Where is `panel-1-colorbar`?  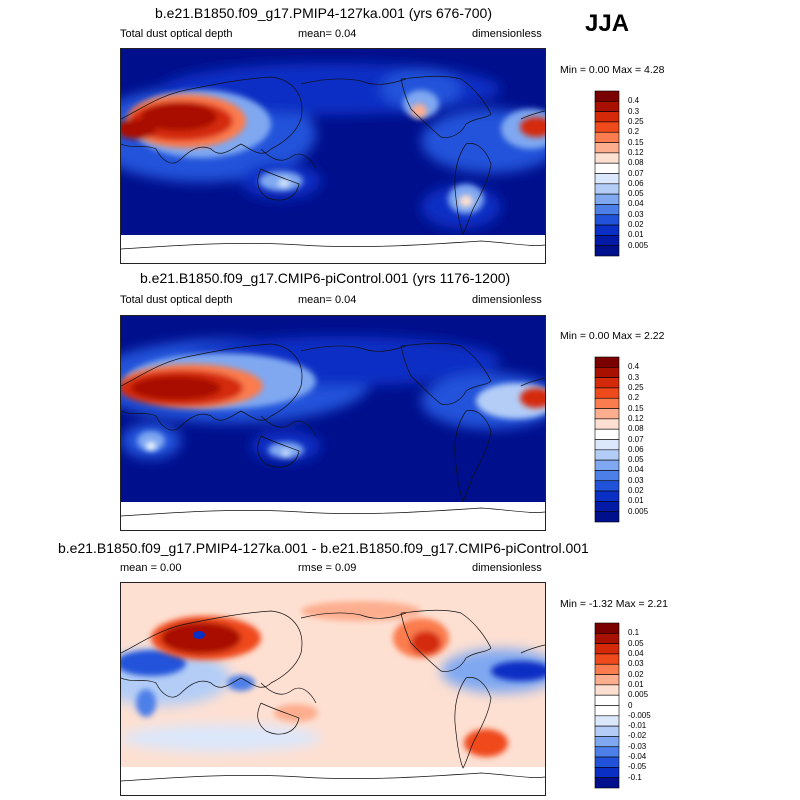
panel-1-colorbar is located at coordinates (607, 173).